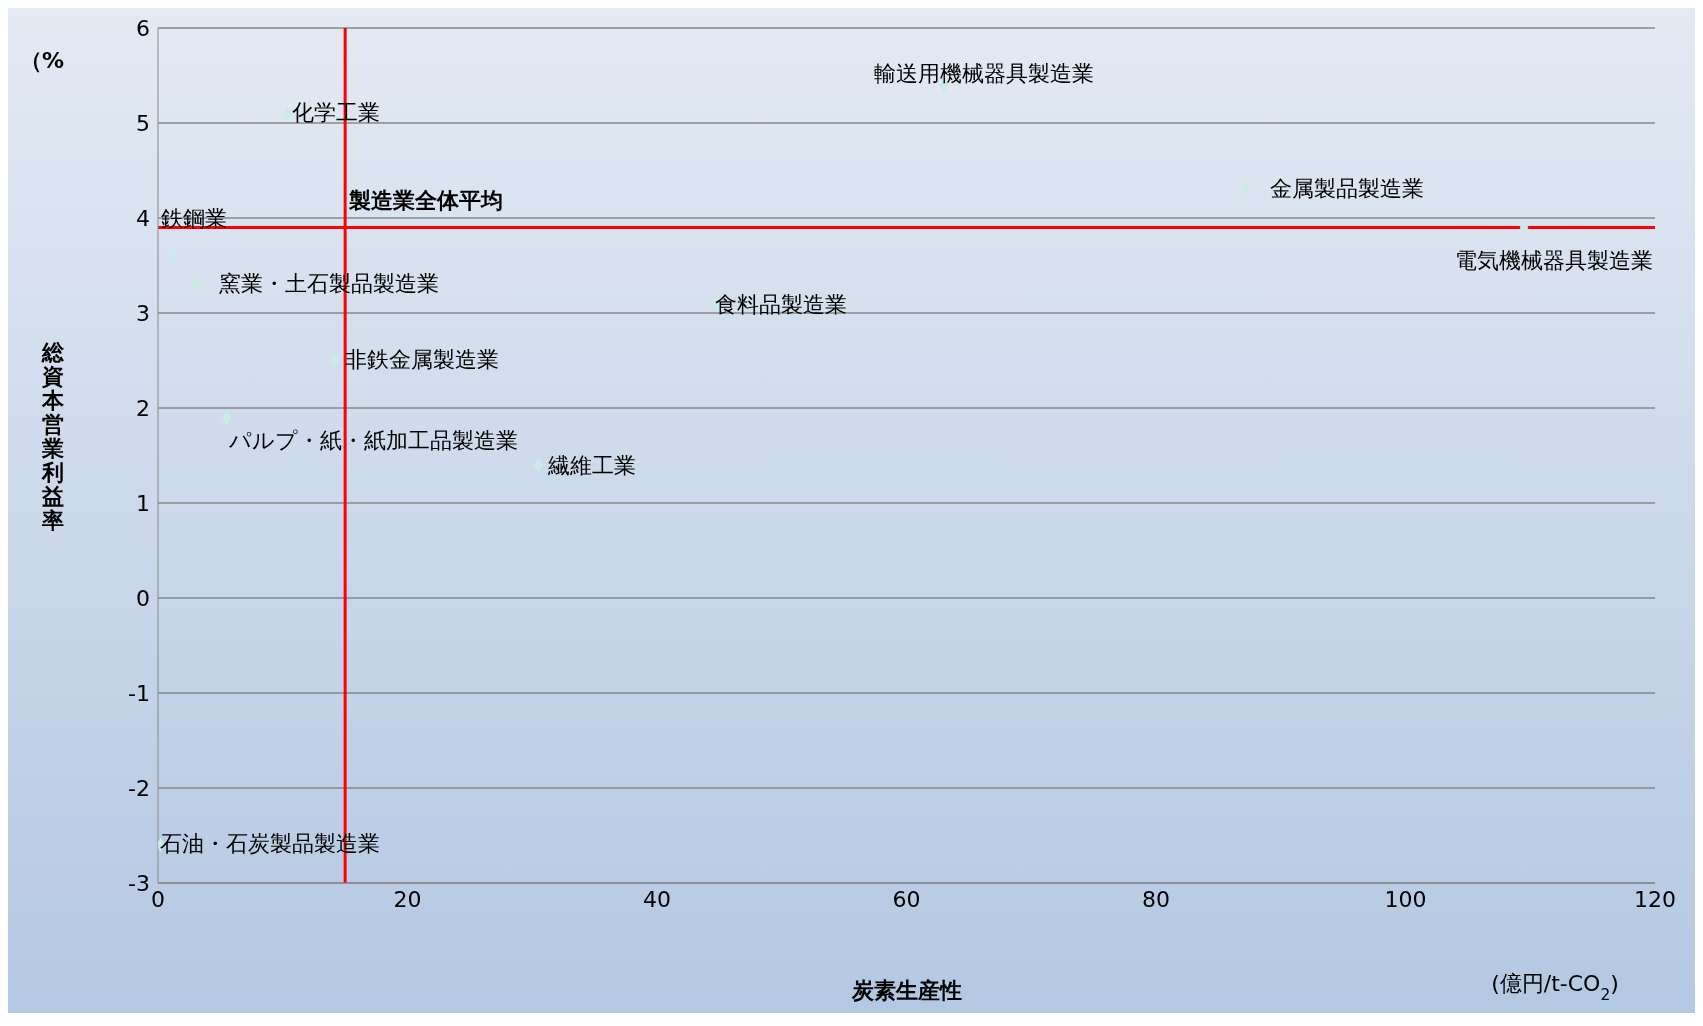 Image resolution: width=1703 pixels, height=1026 pixels. I want to click on x-tick-label: 80, so click(1156, 899).